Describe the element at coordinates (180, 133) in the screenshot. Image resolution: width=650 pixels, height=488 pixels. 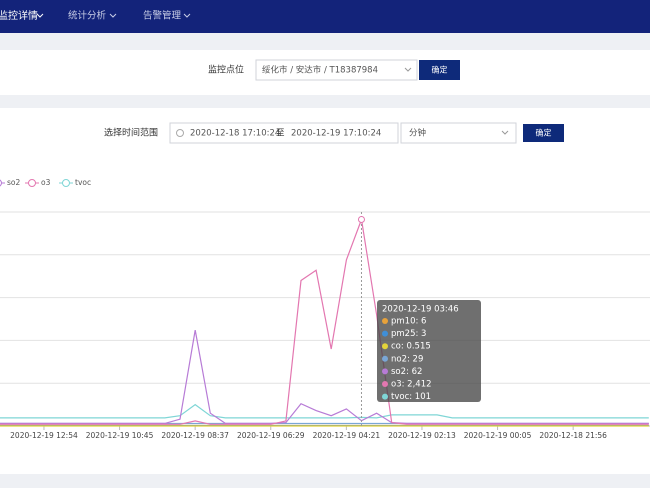
I see `clock-icon` at that location.